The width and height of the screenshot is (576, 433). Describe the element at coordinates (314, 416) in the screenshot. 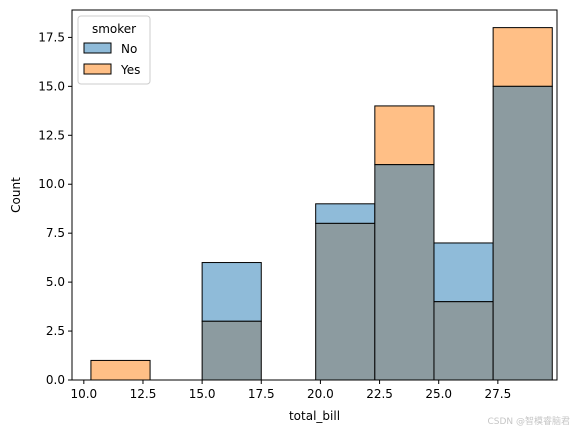

I see `x-axis-label: total_bill` at that location.